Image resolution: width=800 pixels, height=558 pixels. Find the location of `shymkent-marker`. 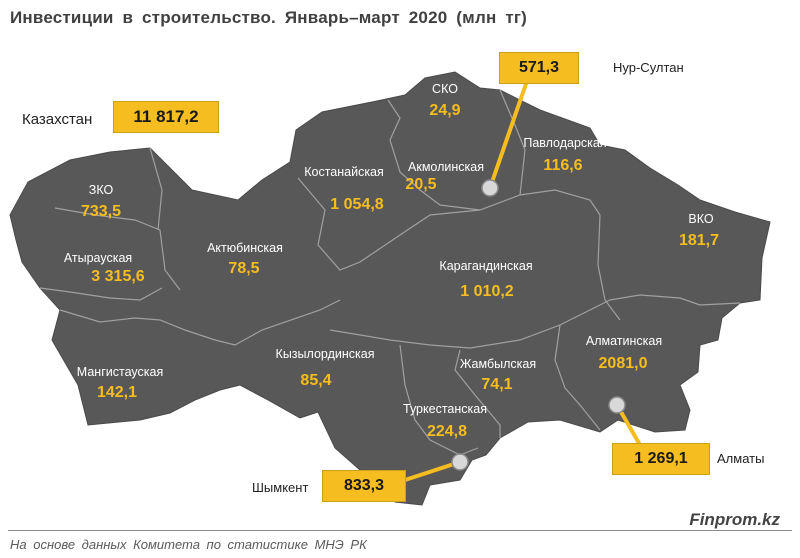

shymkent-marker is located at coordinates (460, 462).